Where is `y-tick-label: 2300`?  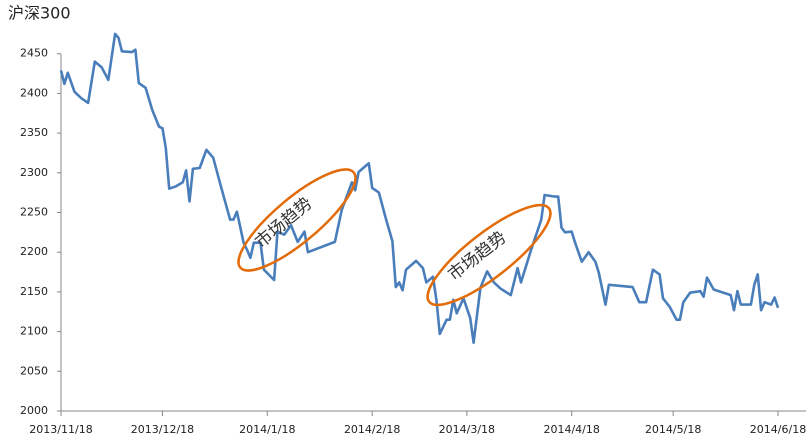 y-tick-label: 2300 is located at coordinates (34, 172).